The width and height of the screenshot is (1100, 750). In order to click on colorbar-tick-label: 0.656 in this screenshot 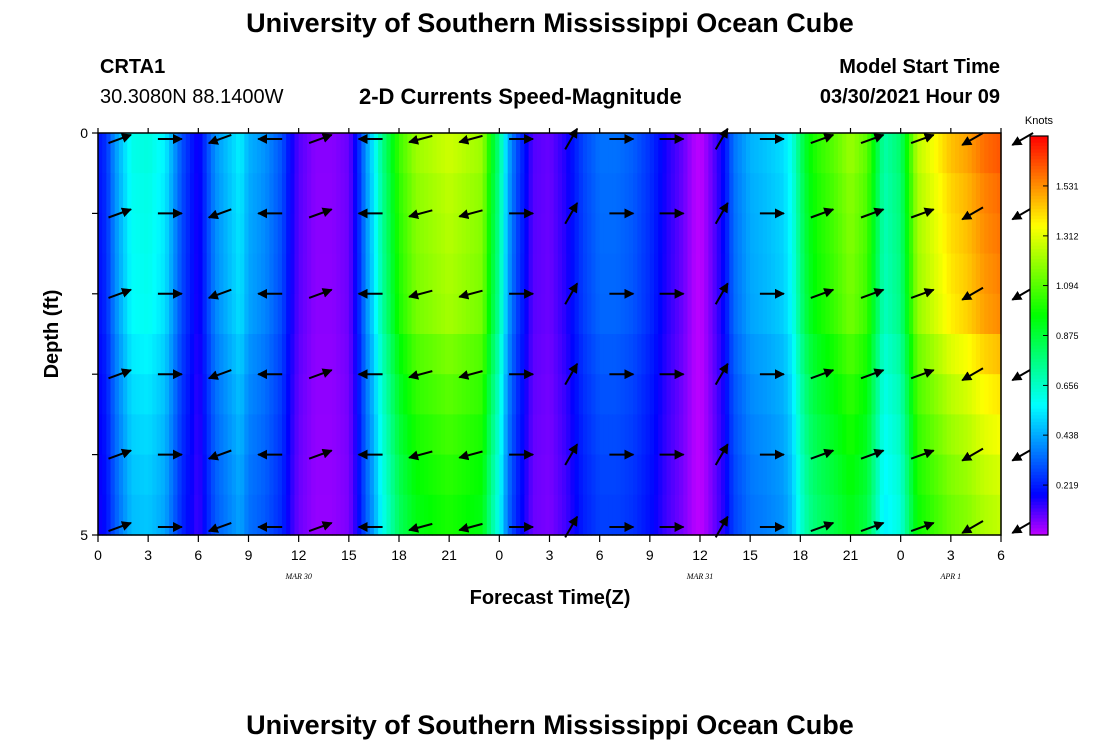, I will do `click(1067, 386)`.